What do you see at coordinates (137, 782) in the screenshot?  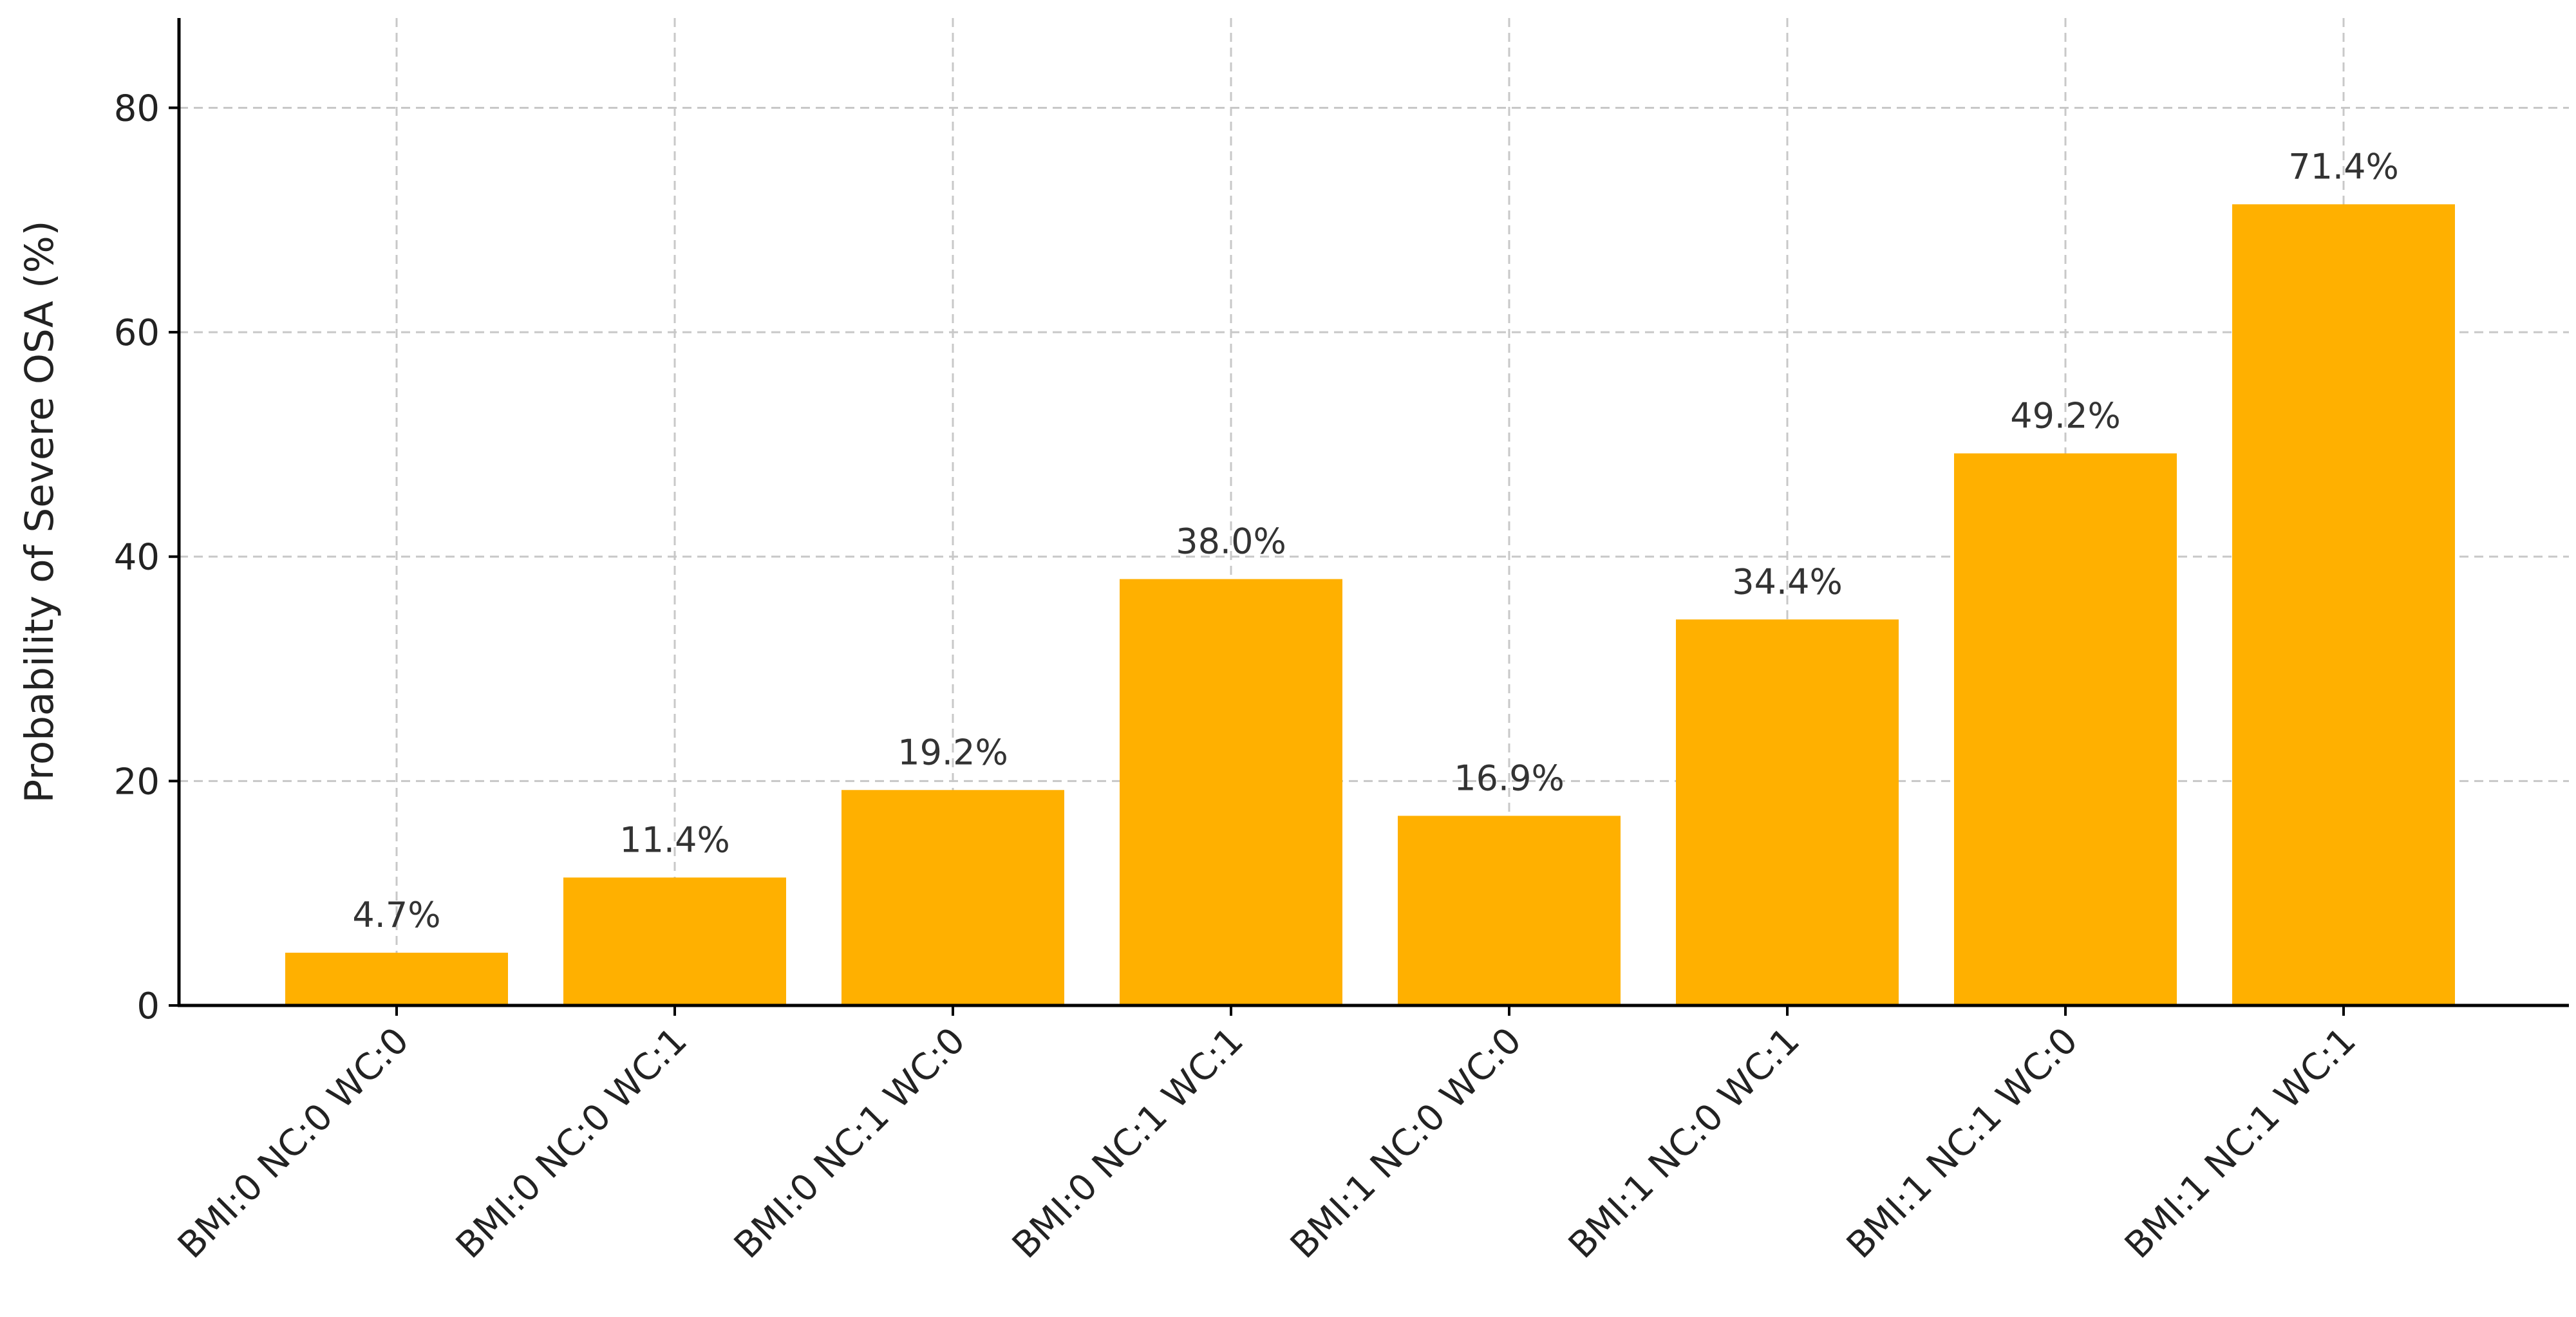 I see `y-tick-label: 20` at bounding box center [137, 782].